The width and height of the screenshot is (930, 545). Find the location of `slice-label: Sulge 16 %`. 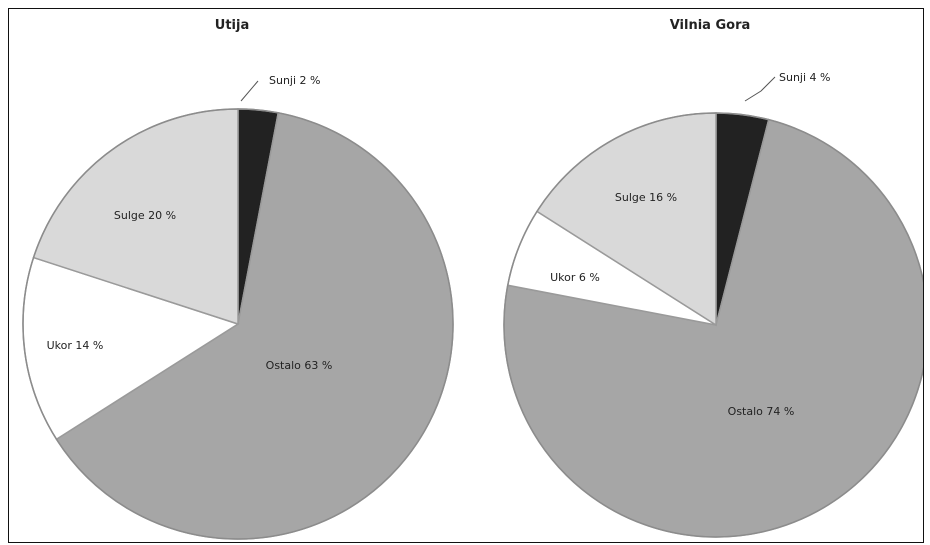

slice-label: Sulge 16 % is located at coordinates (646, 197).